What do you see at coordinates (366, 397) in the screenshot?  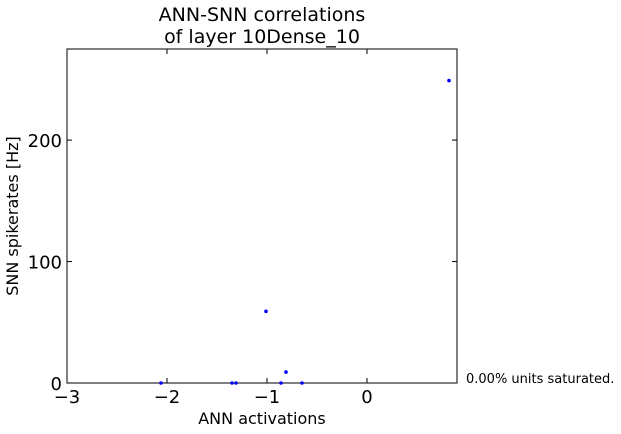 I see `x-tick-label: 0` at bounding box center [366, 397].